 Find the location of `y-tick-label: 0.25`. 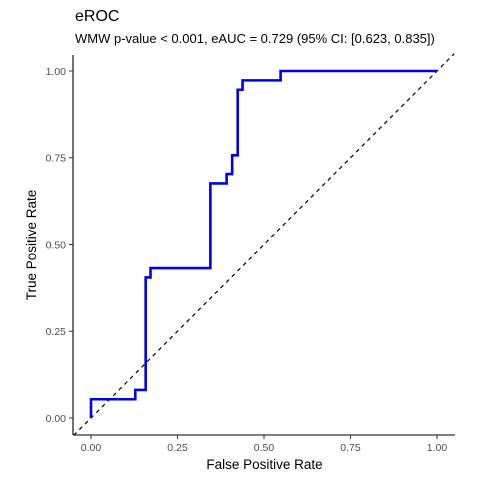

y-tick-label: 0.25 is located at coordinates (56, 332).